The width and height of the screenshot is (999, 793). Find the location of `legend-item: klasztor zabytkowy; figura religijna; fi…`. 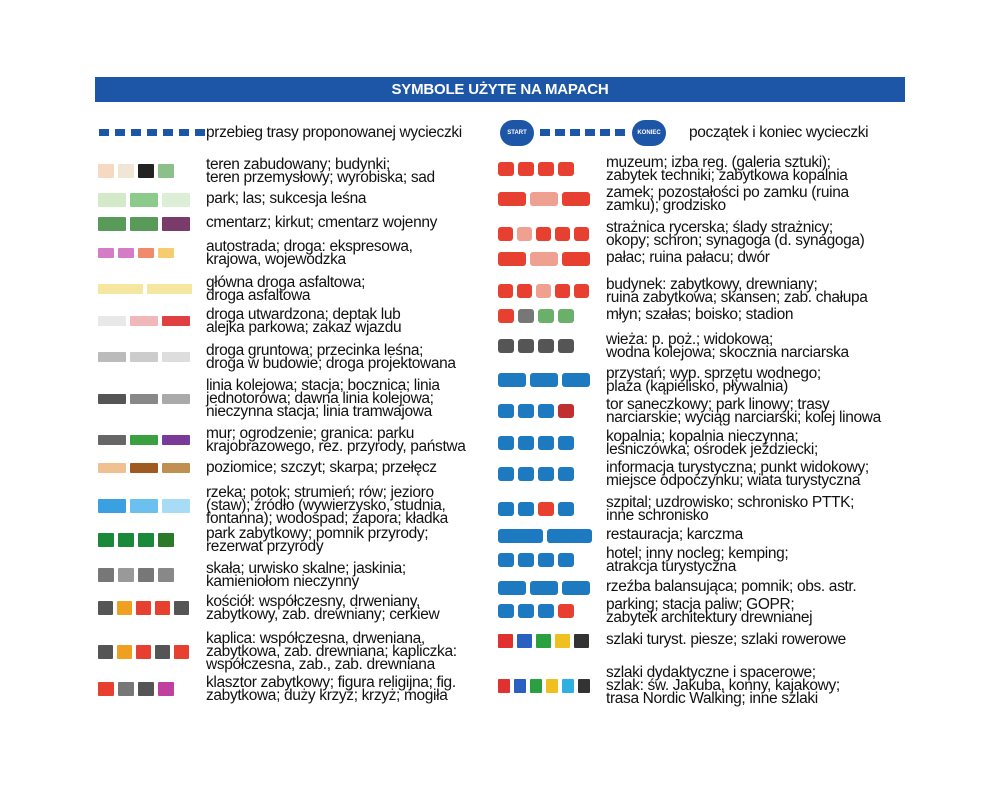

legend-item: klasztor zabytkowy; figura religijna; fi… is located at coordinates (277, 689).